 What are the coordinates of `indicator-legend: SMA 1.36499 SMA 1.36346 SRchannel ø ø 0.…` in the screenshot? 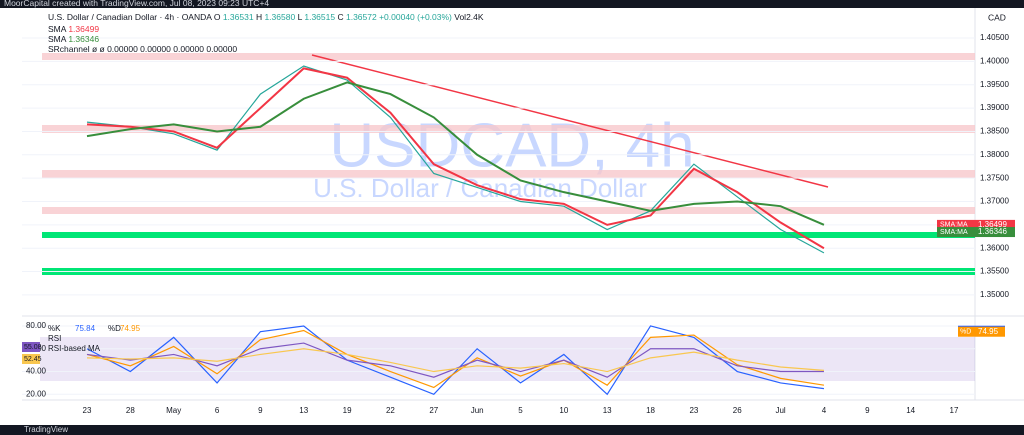 It's located at (142, 39).